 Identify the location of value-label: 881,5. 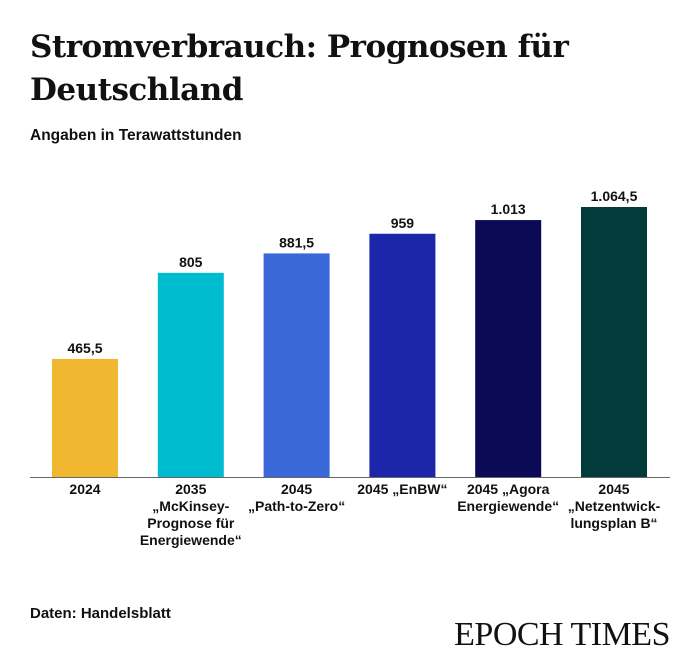
(296, 242).